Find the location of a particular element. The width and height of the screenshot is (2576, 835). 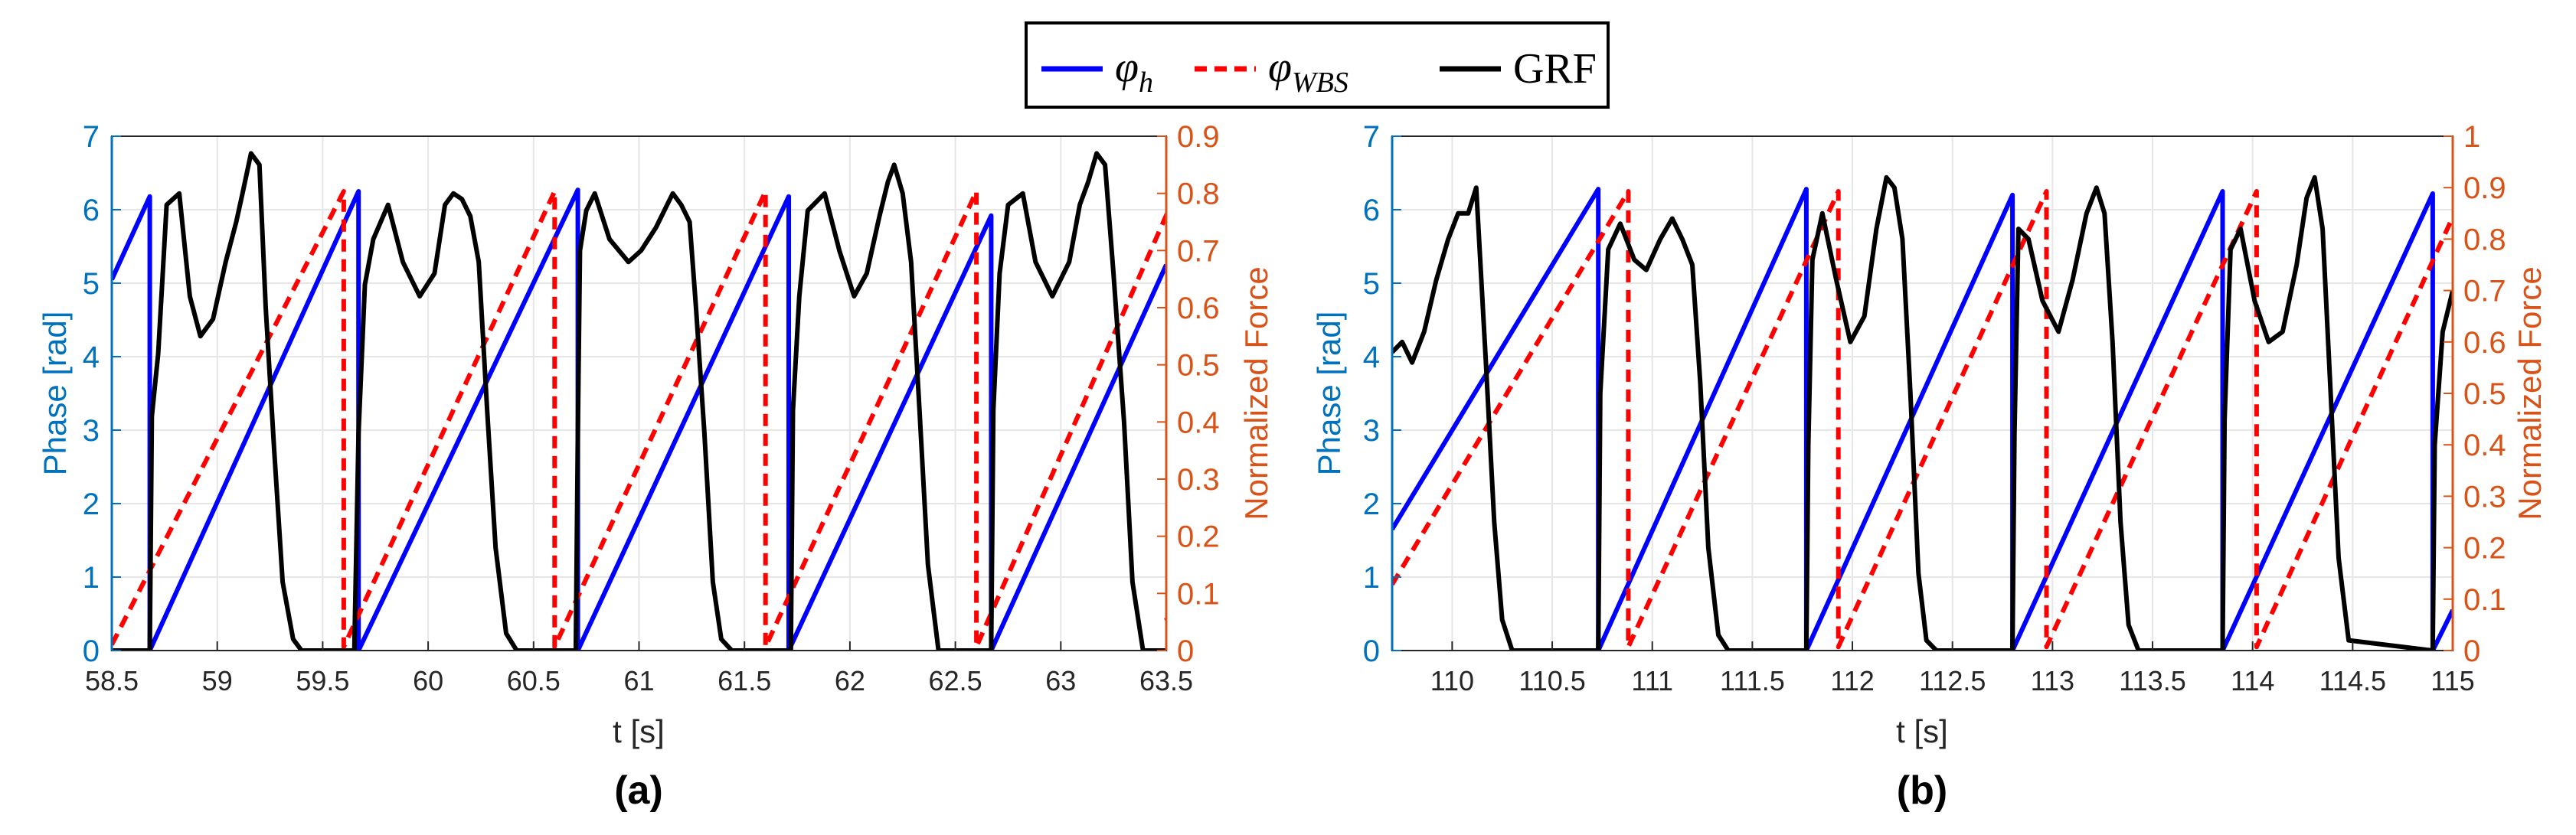

y-ticks-right-b: 0 0.1 0.2 0.3 0.4 0.5 0.6 0.7 0.8 0.9 1 is located at coordinates (2475, 394).